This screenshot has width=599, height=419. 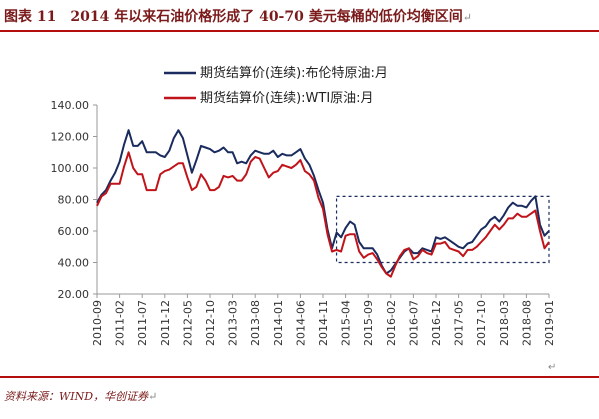 I want to click on source-note: 资料来源：WIND，华创证券↵, so click(x=80, y=396).